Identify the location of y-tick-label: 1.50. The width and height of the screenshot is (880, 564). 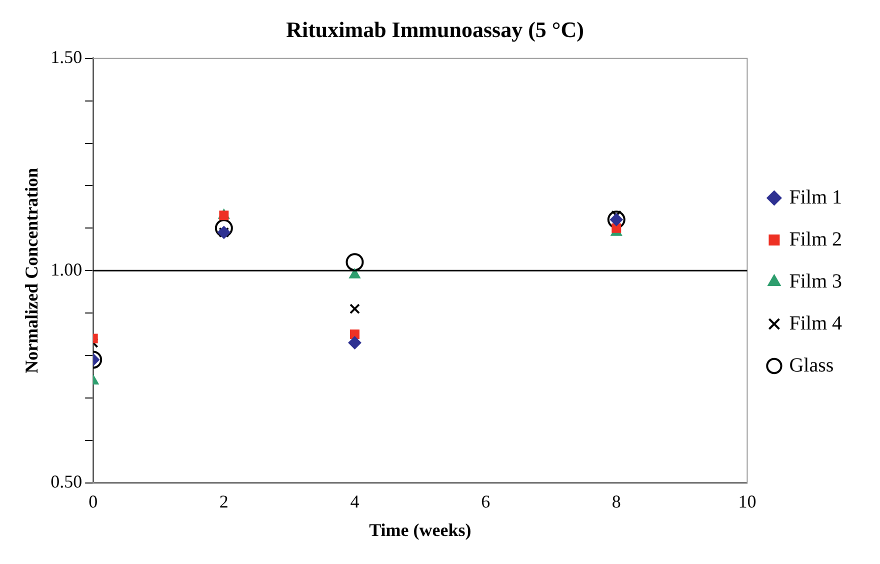
(66, 57).